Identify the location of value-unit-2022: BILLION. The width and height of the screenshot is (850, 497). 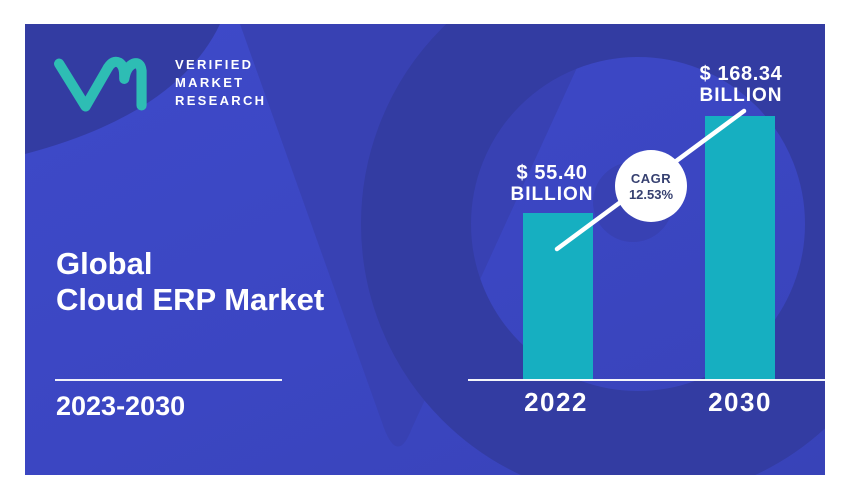
(552, 194).